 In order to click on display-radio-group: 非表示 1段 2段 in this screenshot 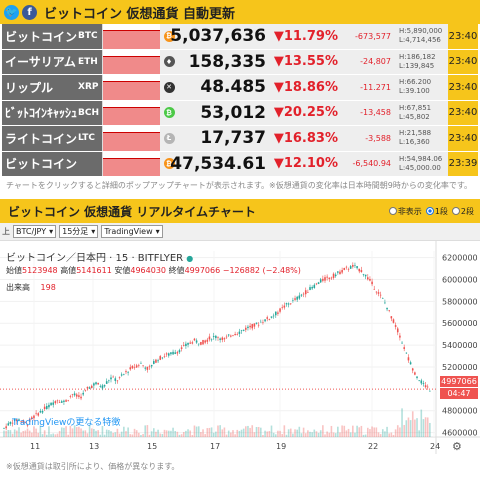, I will do `click(434, 211)`.